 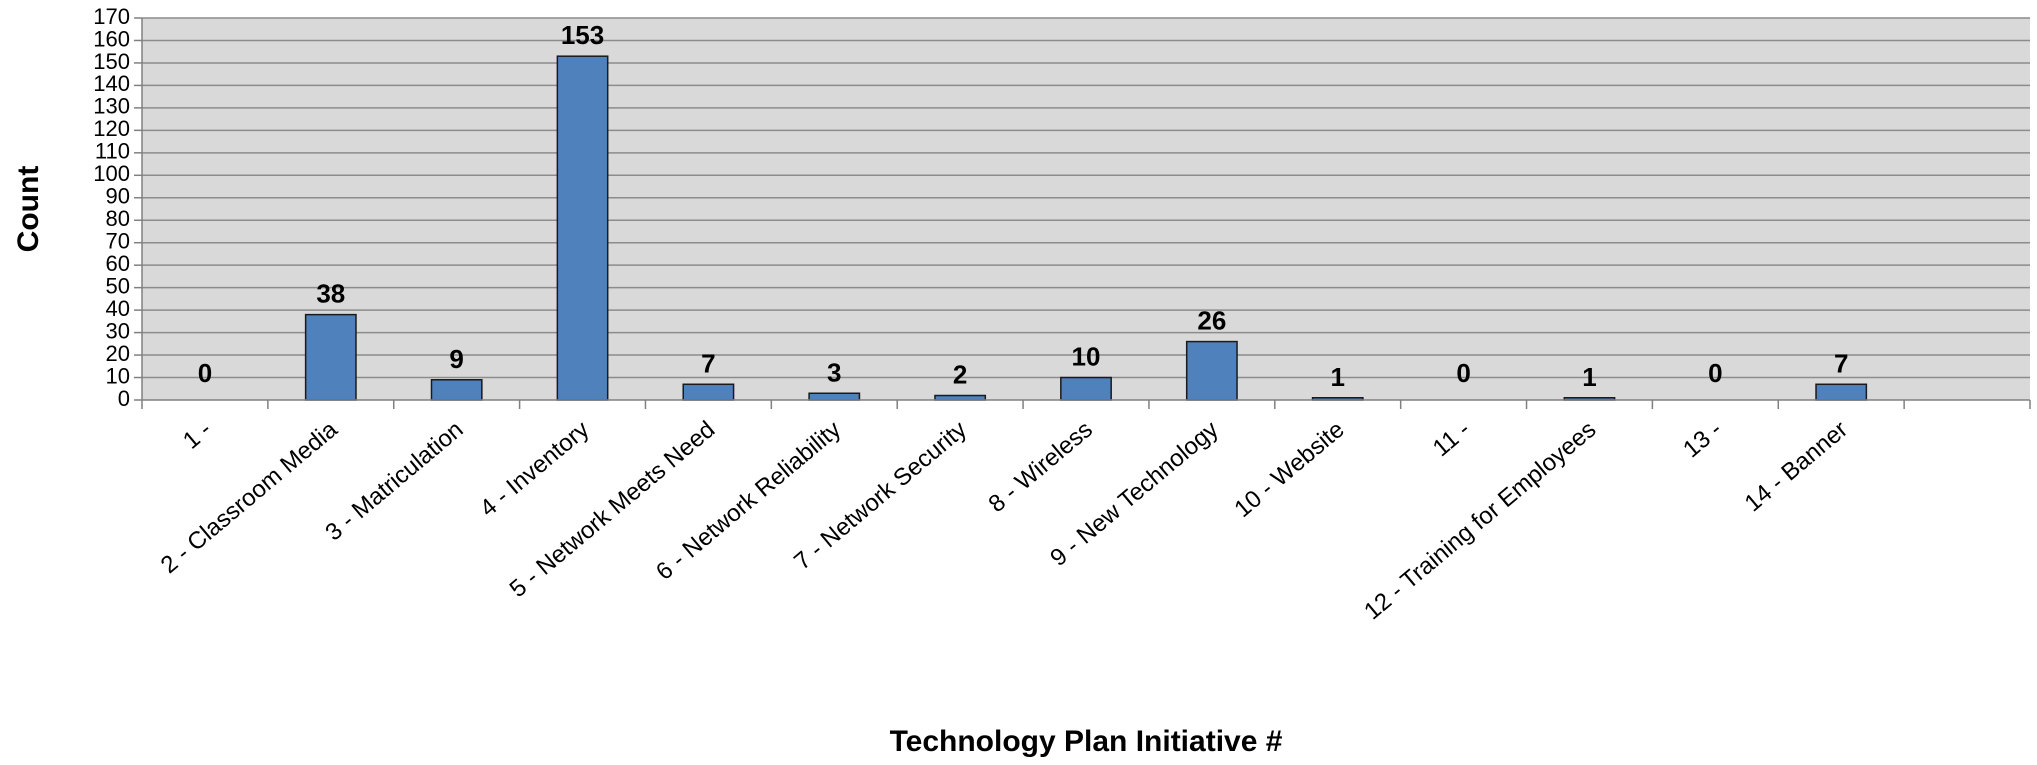 I want to click on y-tick-label: 40, so click(x=118, y=308).